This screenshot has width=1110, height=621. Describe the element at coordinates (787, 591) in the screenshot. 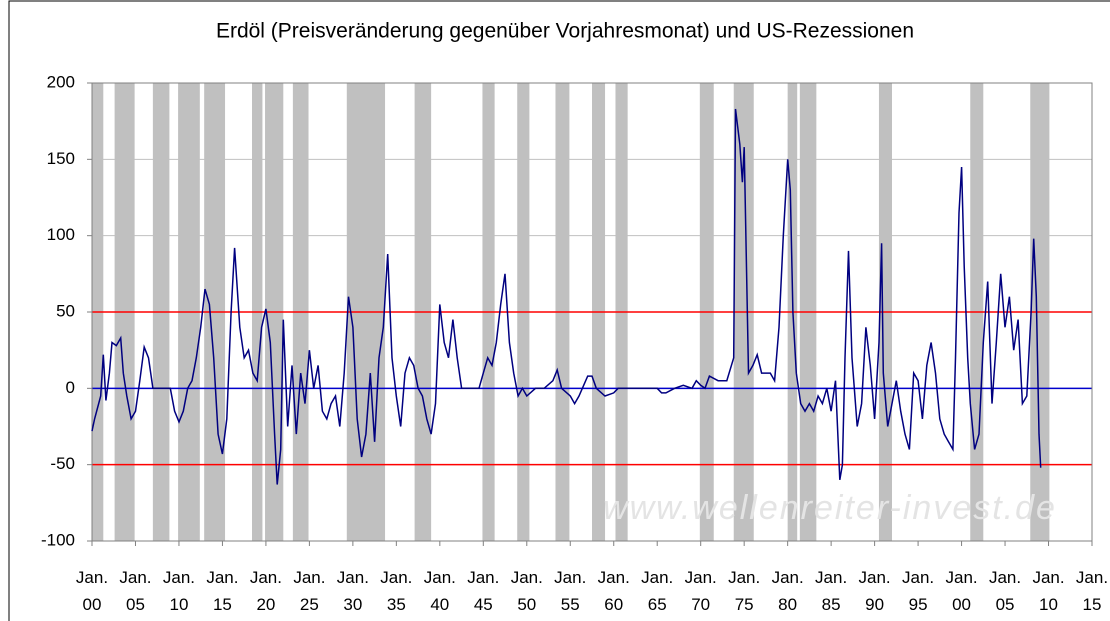

I see `x-tick-label: Jan. 80` at that location.